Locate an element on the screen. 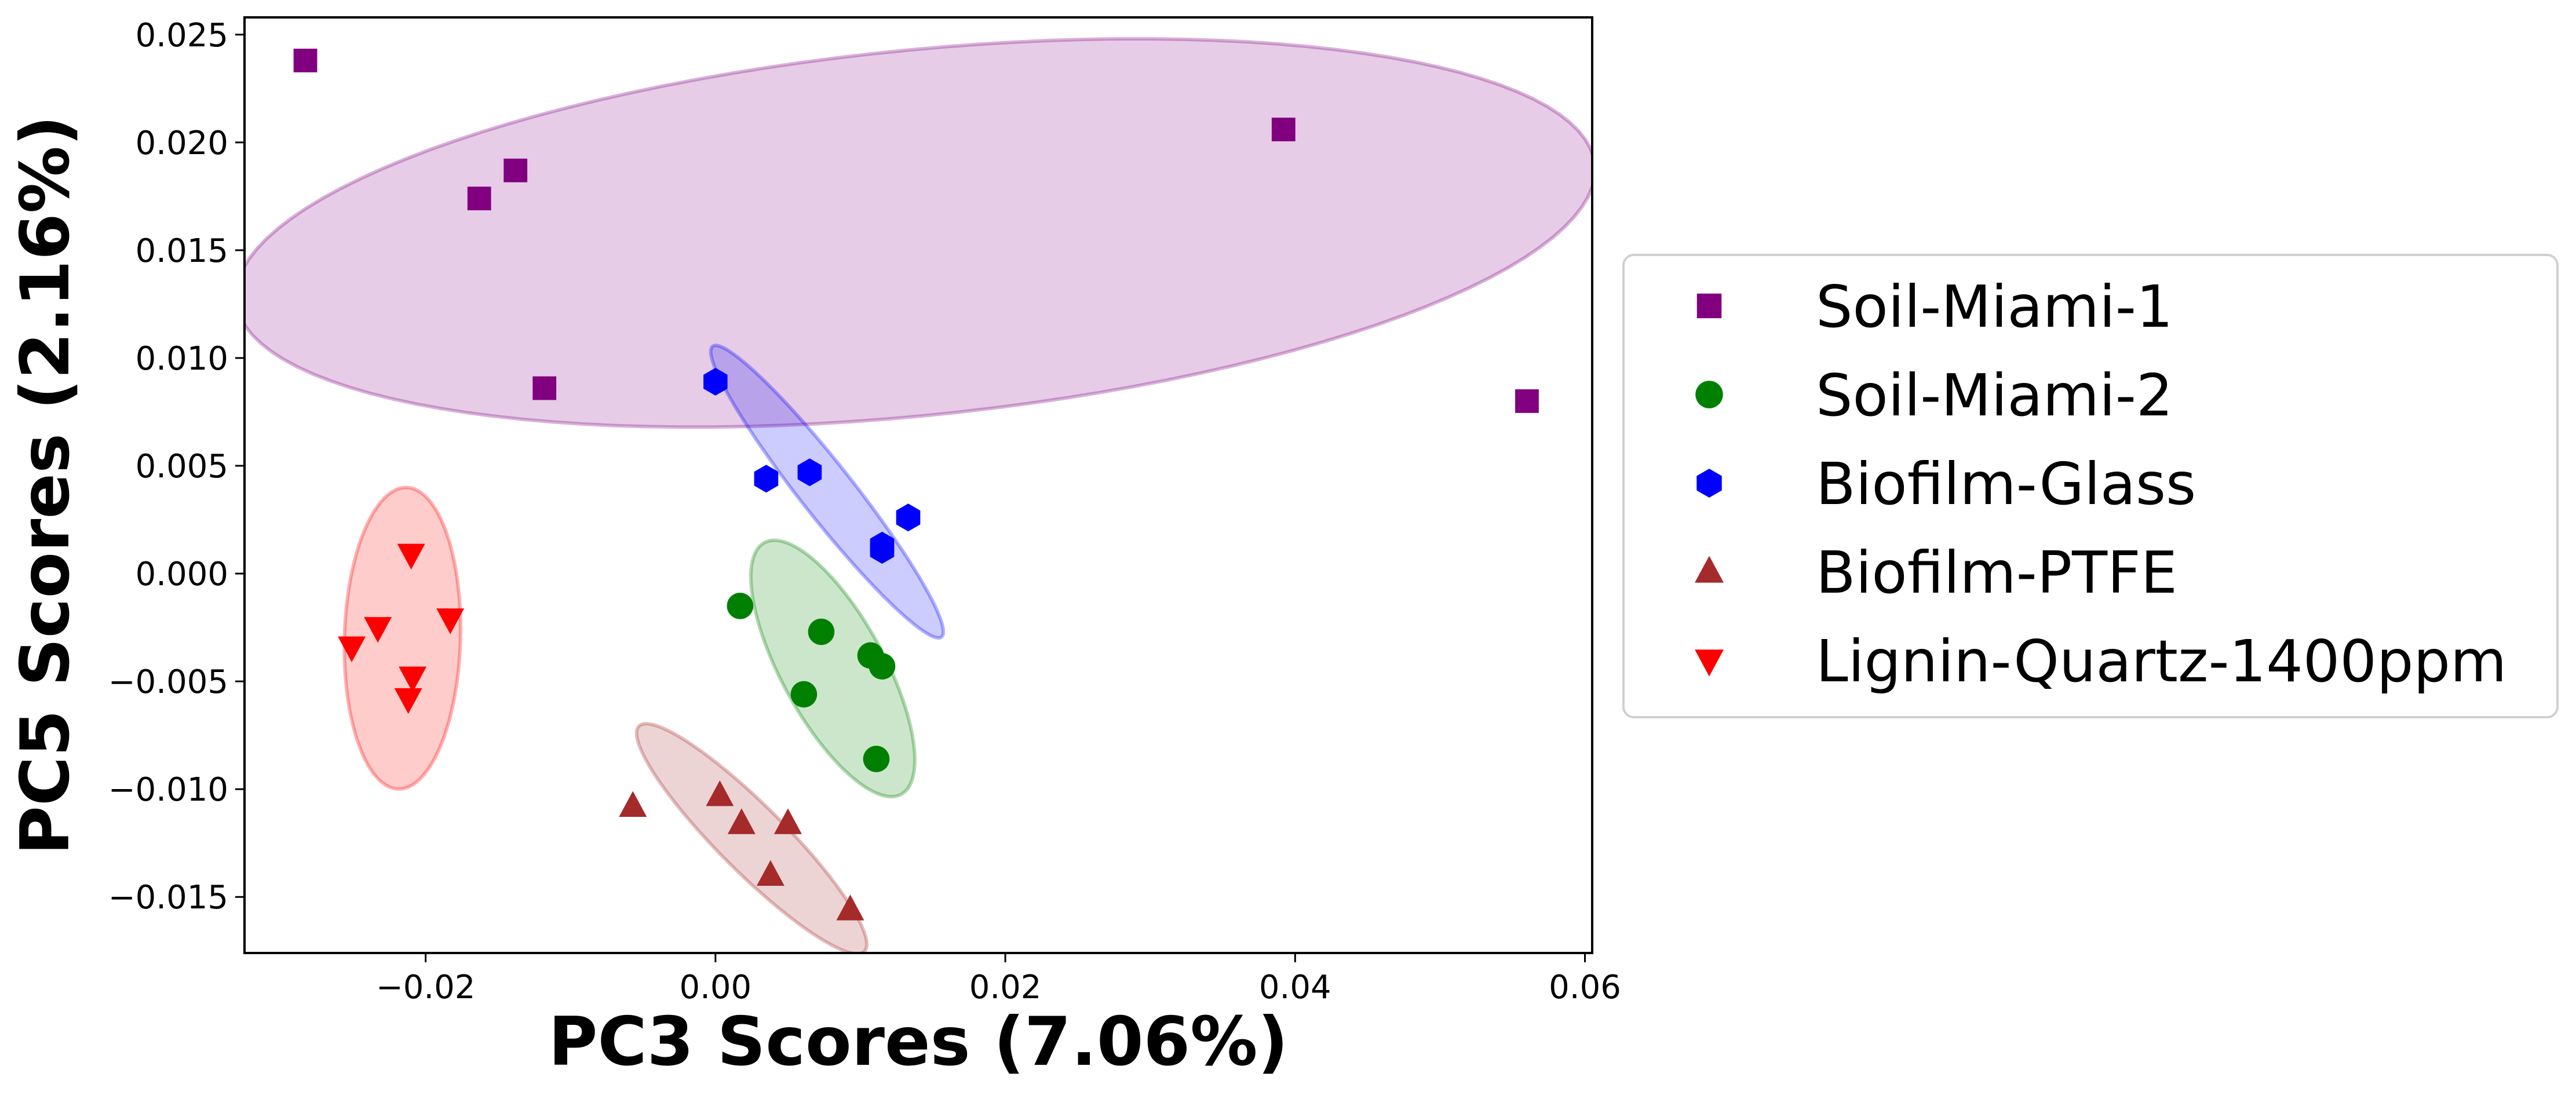 This screenshot has width=2576, height=1099. legend-marker-lignin-quartz-1400ppm is located at coordinates (1709, 663).